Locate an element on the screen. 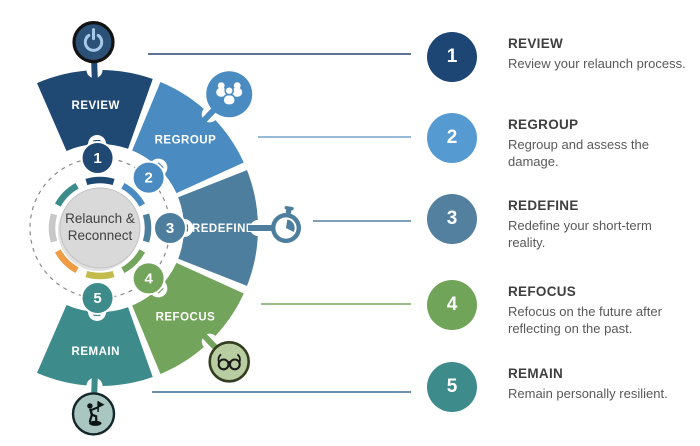 This screenshot has width=700, height=446. wedge-label: REDEFINE is located at coordinates (223, 229).